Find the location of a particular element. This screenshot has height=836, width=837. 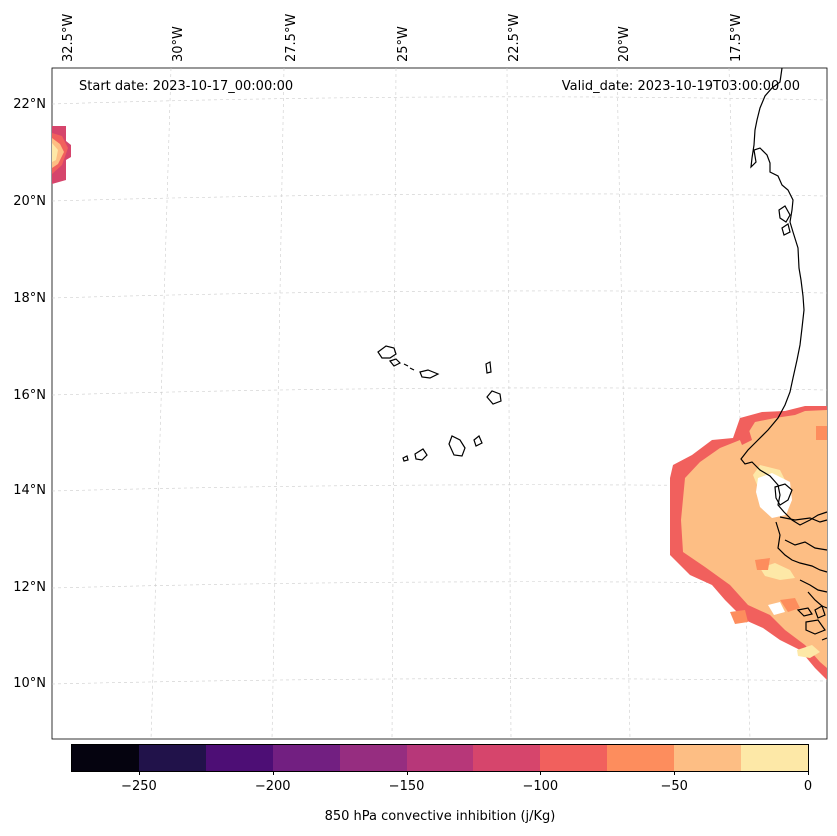

lat-label: 14°N is located at coordinates (29, 490).